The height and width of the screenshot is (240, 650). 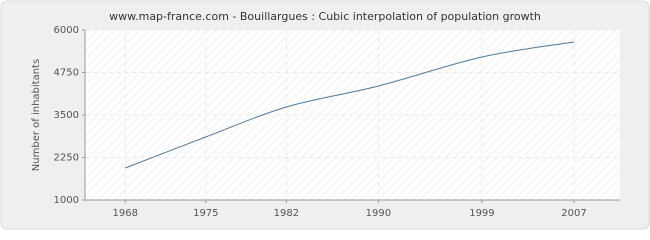 What do you see at coordinates (36, 115) in the screenshot?
I see `y-axis-label: Number of inhabitants` at bounding box center [36, 115].